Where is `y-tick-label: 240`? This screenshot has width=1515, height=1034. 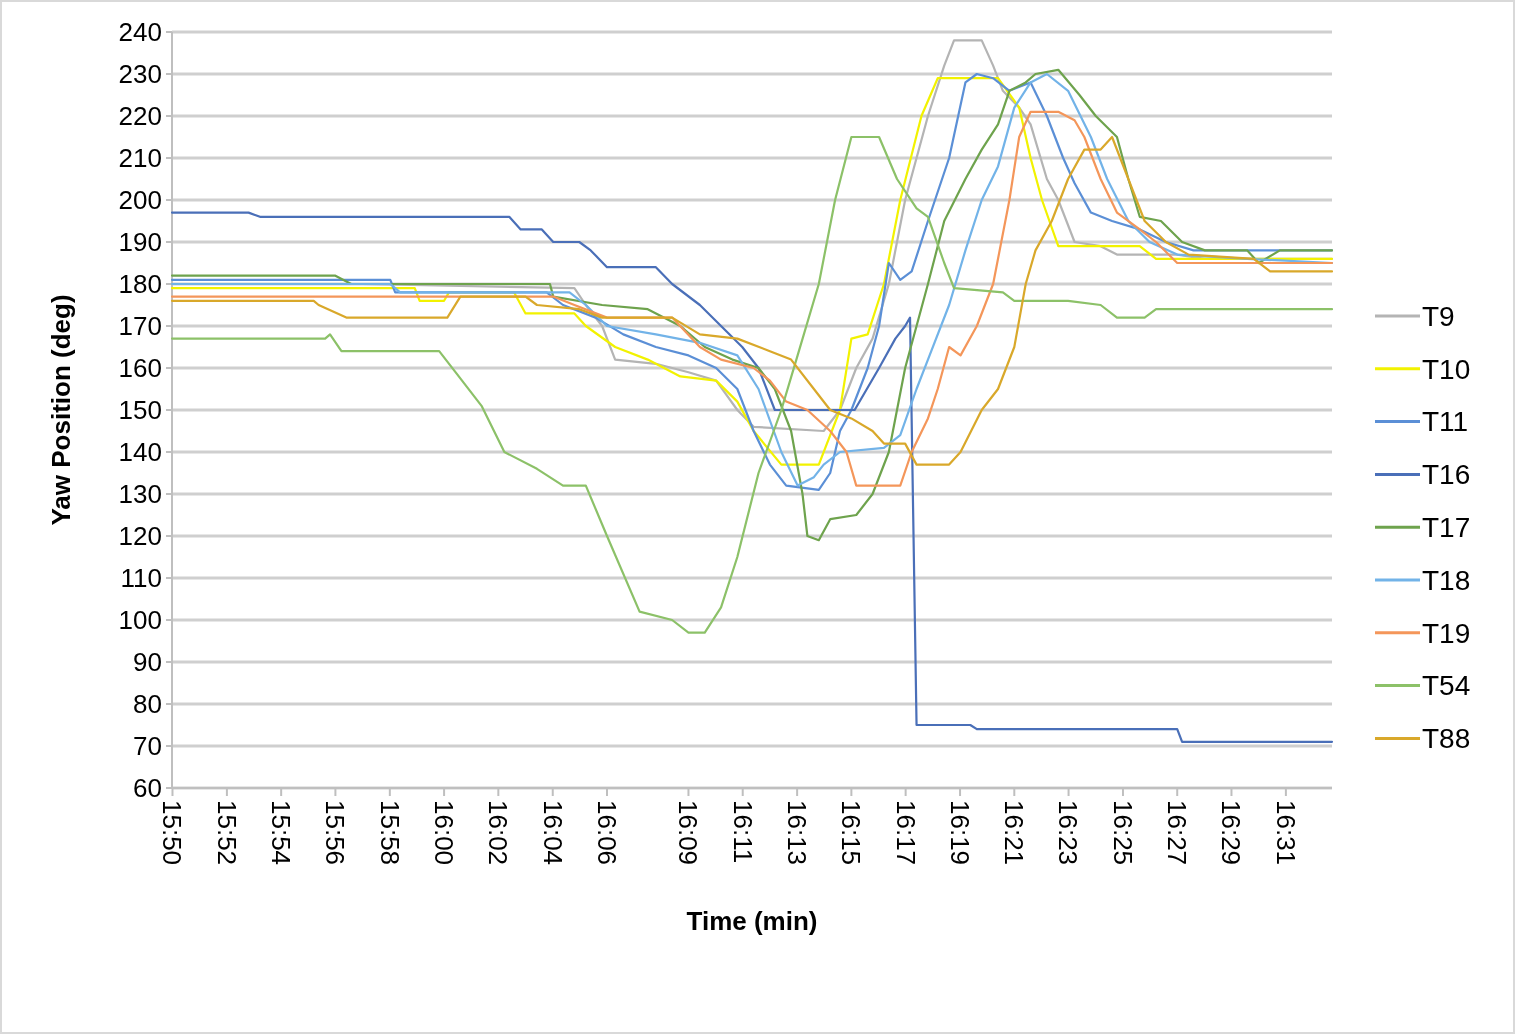 y-tick-label: 240 is located at coordinates (140, 32).